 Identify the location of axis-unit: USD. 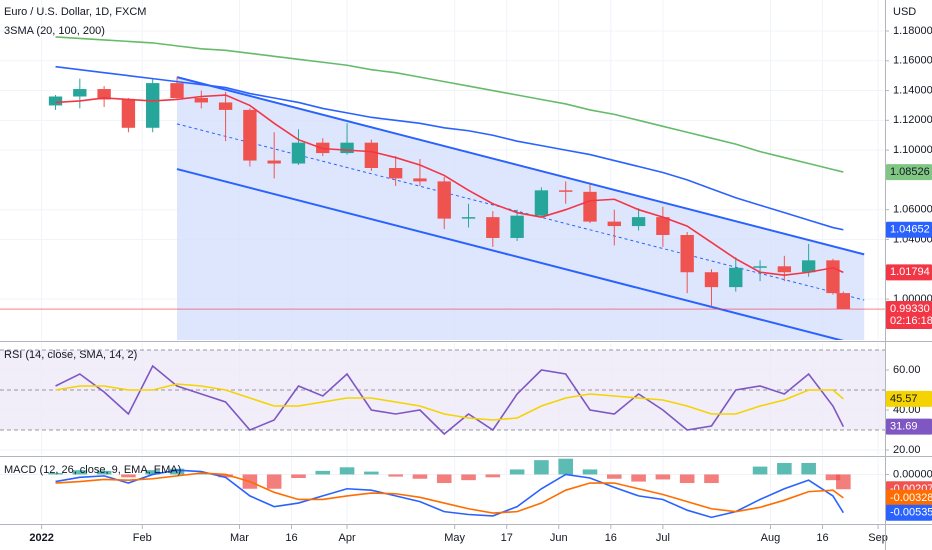
(904, 12).